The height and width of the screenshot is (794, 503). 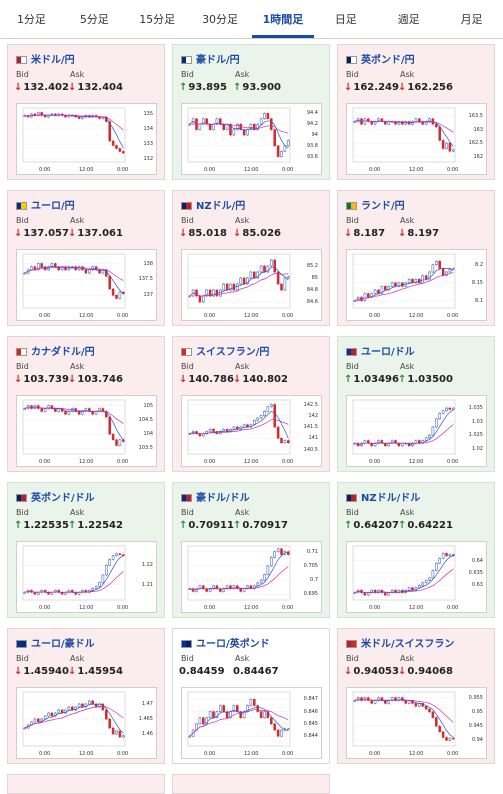 I want to click on pair-title: 英ポンド/円, so click(x=380, y=58).